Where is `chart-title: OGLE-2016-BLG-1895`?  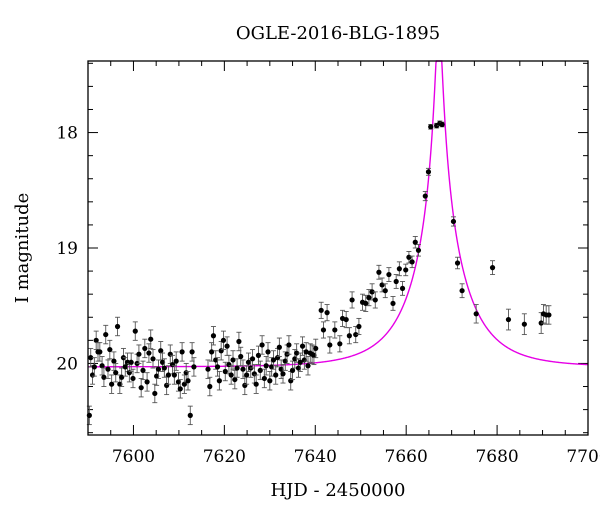 chart-title: OGLE-2016-BLG-1895 is located at coordinates (338, 33).